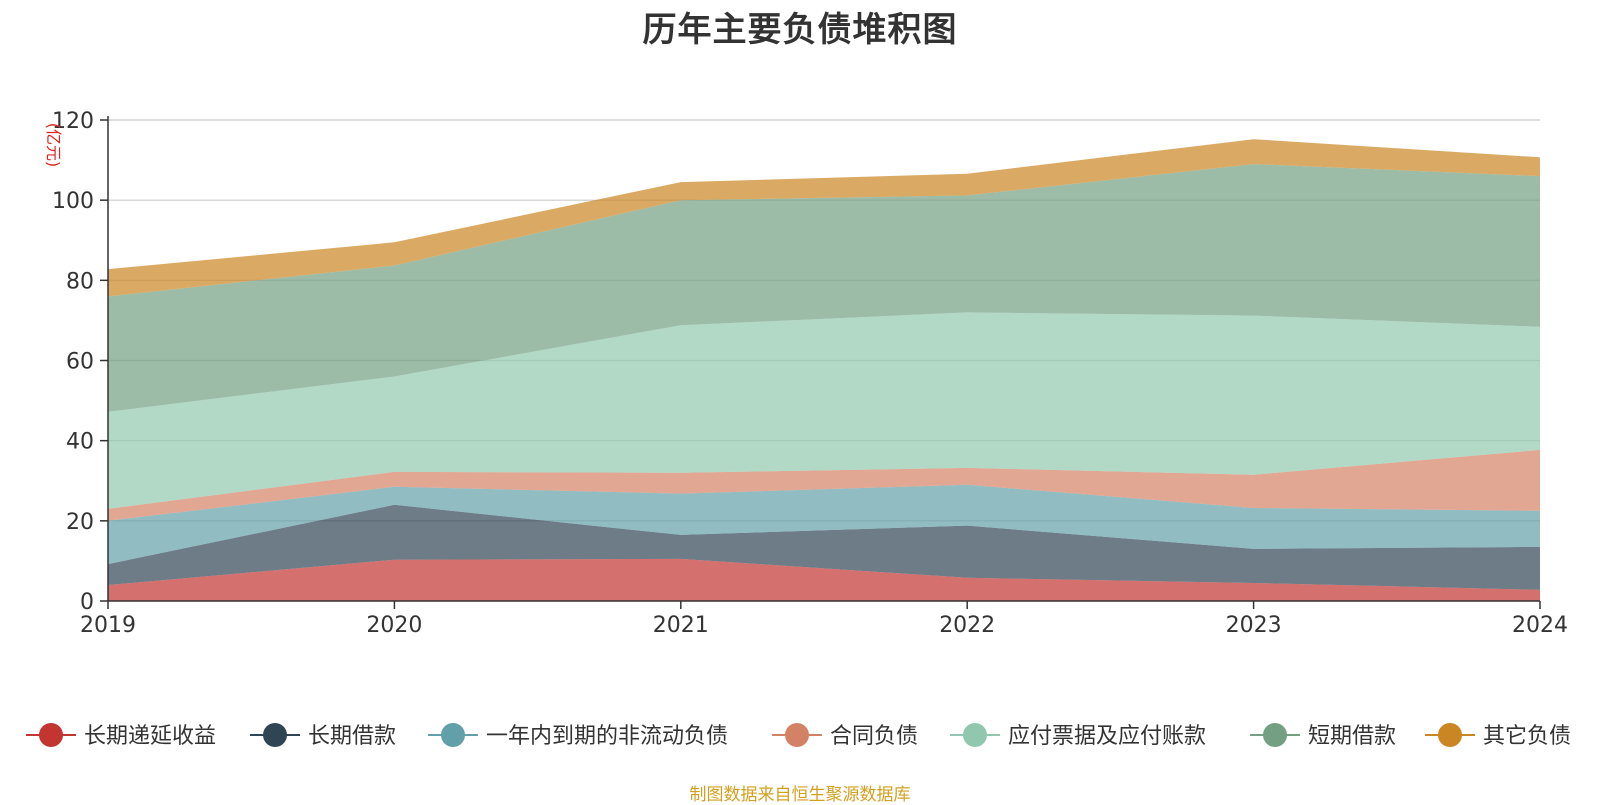  I want to click on x-tick-label: 2021, so click(681, 625).